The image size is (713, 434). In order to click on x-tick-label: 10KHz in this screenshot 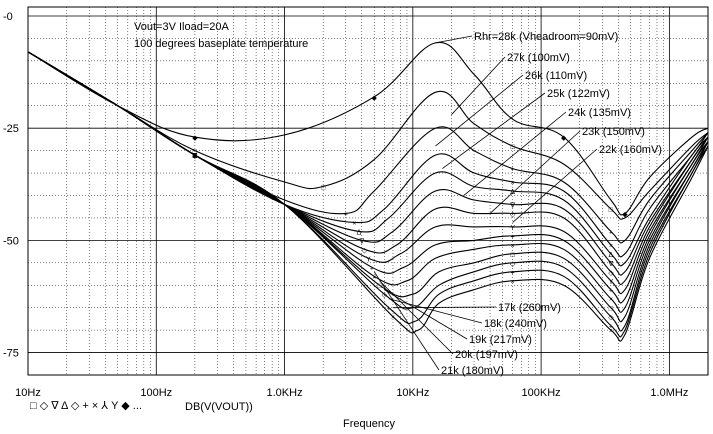, I will do `click(412, 393)`.